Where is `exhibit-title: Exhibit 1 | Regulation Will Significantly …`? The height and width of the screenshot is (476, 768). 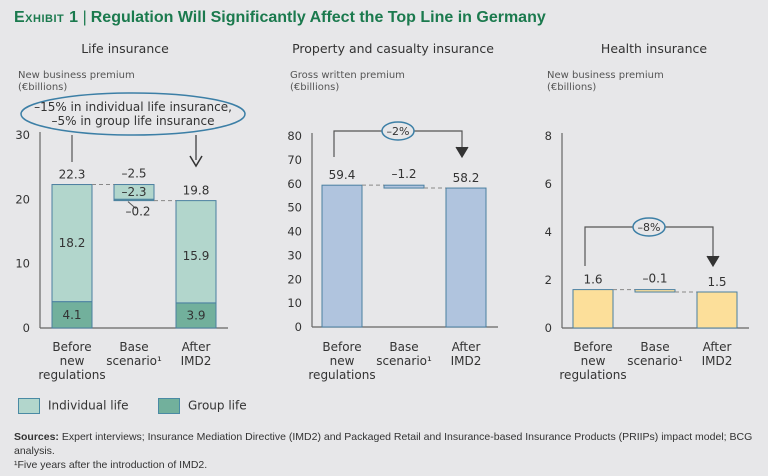
exhibit-title: Exhibit 1 | Regulation Will Significantly … is located at coordinates (280, 18).